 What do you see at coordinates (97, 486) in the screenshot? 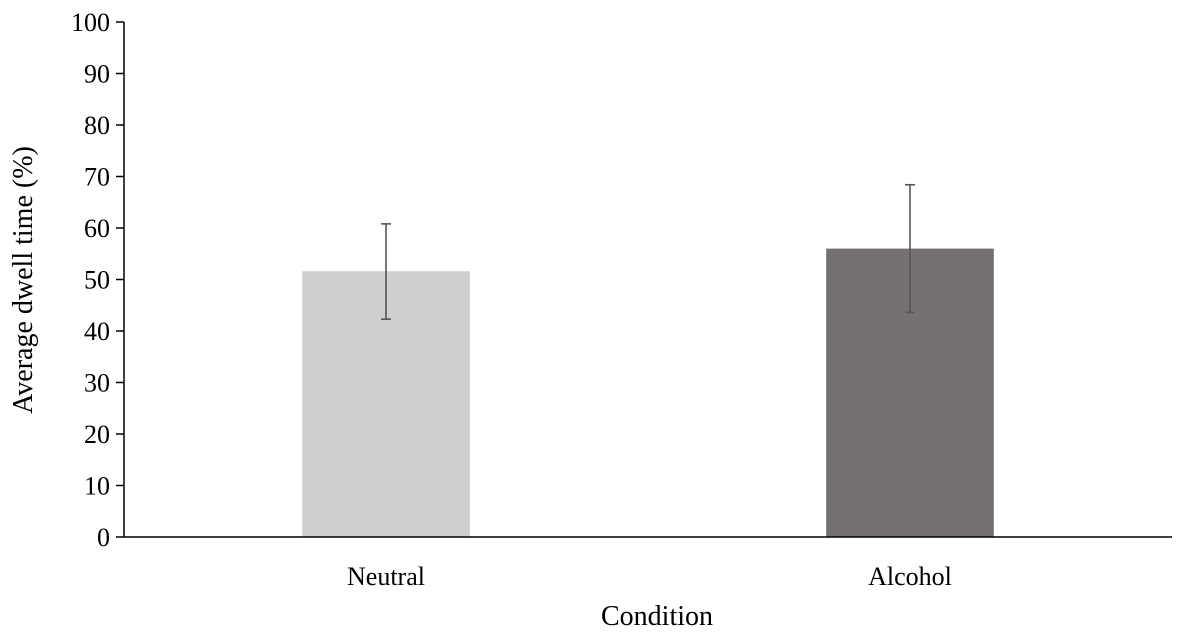
I see `y-tick-label: 10` at bounding box center [97, 486].